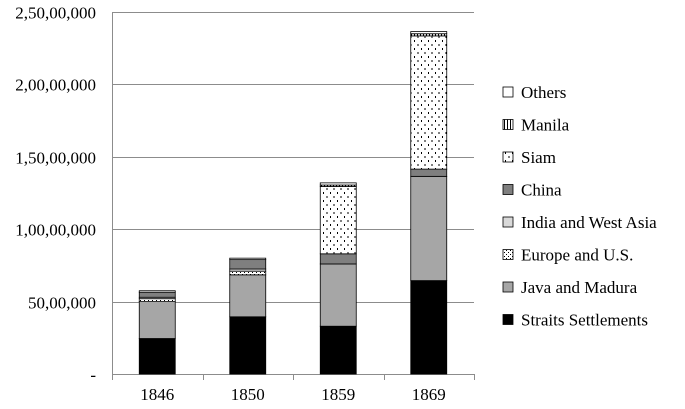  What do you see at coordinates (55, 230) in the screenshot?
I see `y-tick-label: 1,00,00,000` at bounding box center [55, 230].